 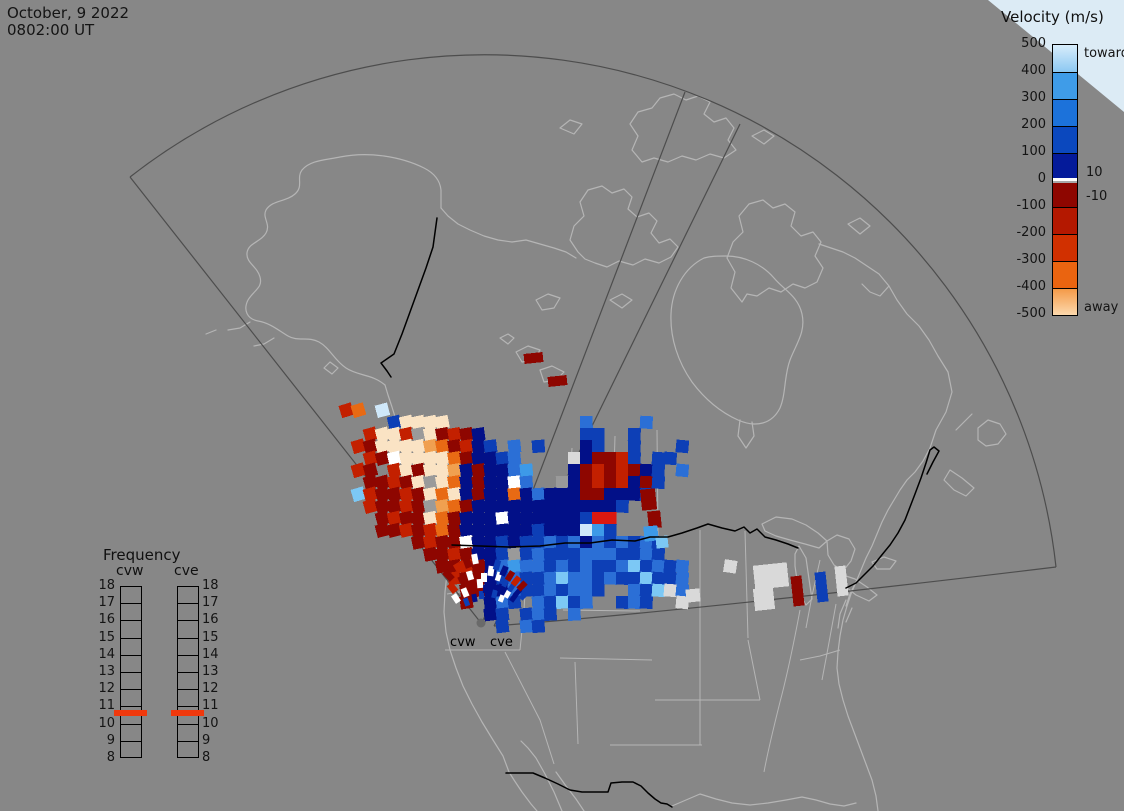 What do you see at coordinates (187, 713) in the screenshot?
I see `freq-marker-cve` at bounding box center [187, 713].